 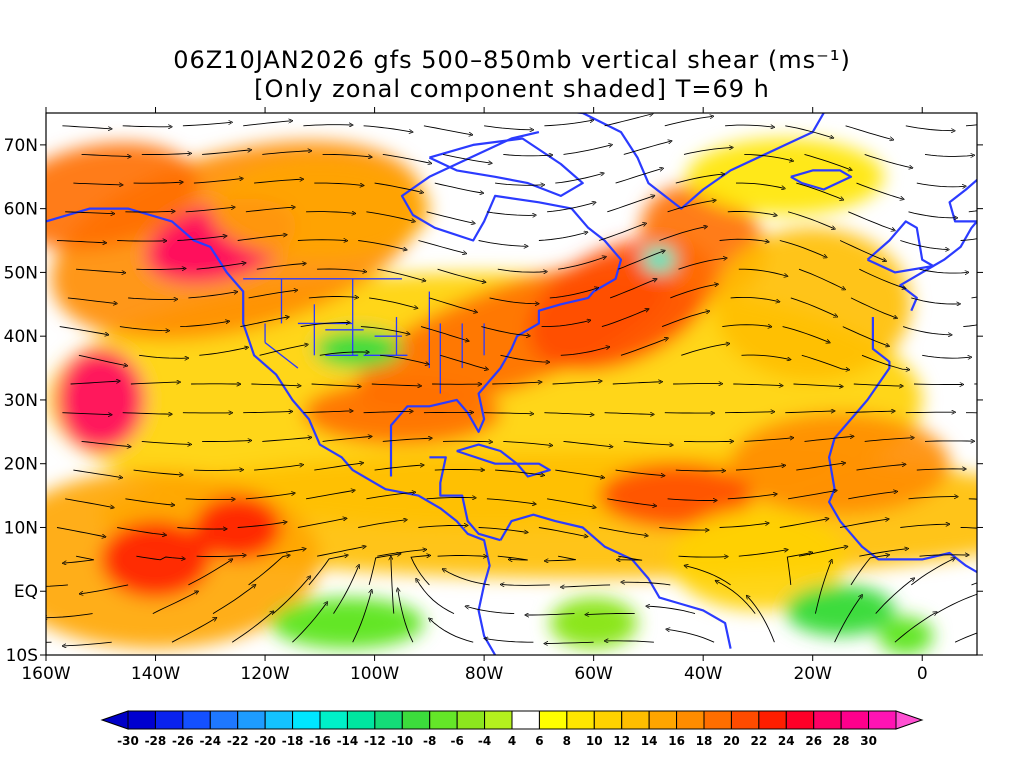 What do you see at coordinates (429, 741) in the screenshot?
I see `colorbar-label: -8` at bounding box center [429, 741].